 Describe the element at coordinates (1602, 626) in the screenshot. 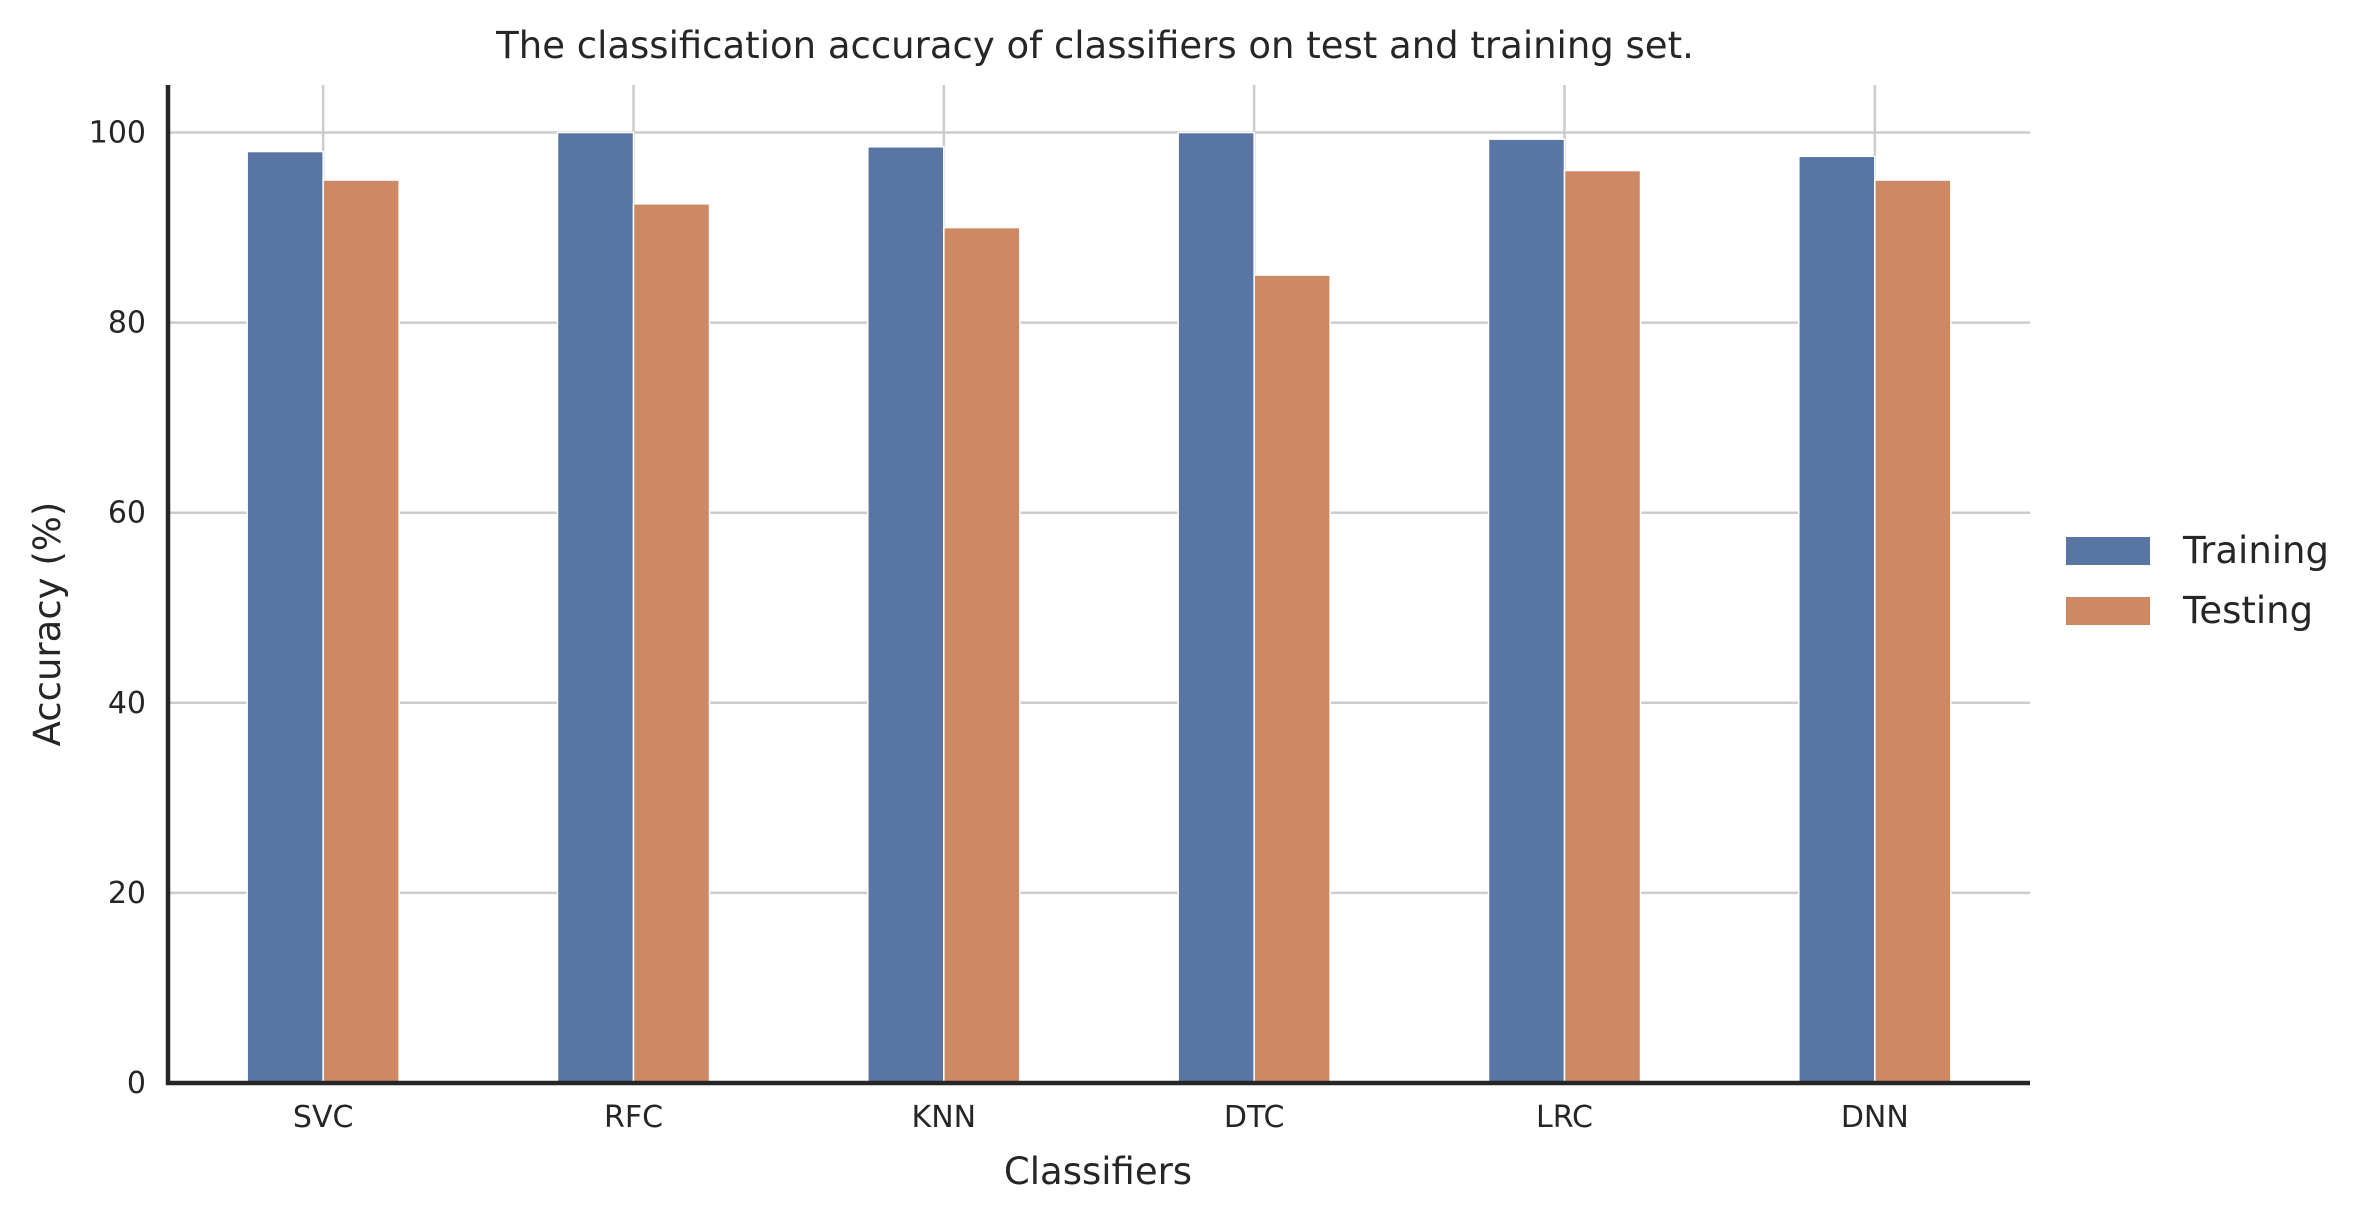

I see `bar-testing-lrc` at that location.